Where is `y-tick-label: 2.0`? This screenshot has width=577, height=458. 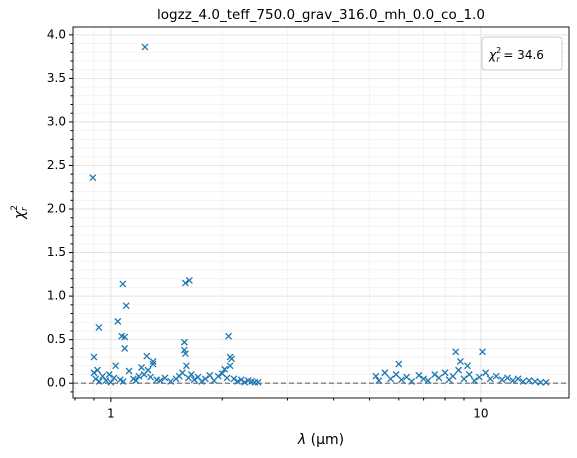 y-tick-label: 2.0 is located at coordinates (56, 209).